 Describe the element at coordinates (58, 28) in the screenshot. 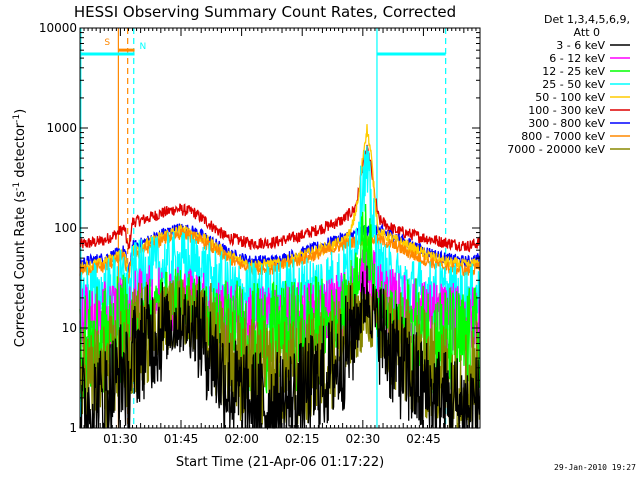

I see `y-tick-label: 10000` at that location.